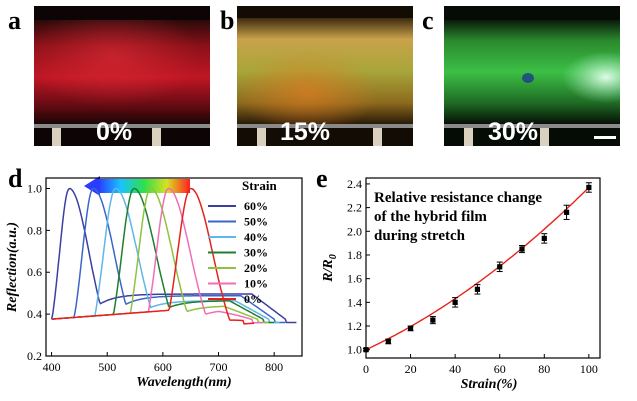 The width and height of the screenshot is (637, 401). I want to click on y-axis-label-sub: 0, so click(333, 256).